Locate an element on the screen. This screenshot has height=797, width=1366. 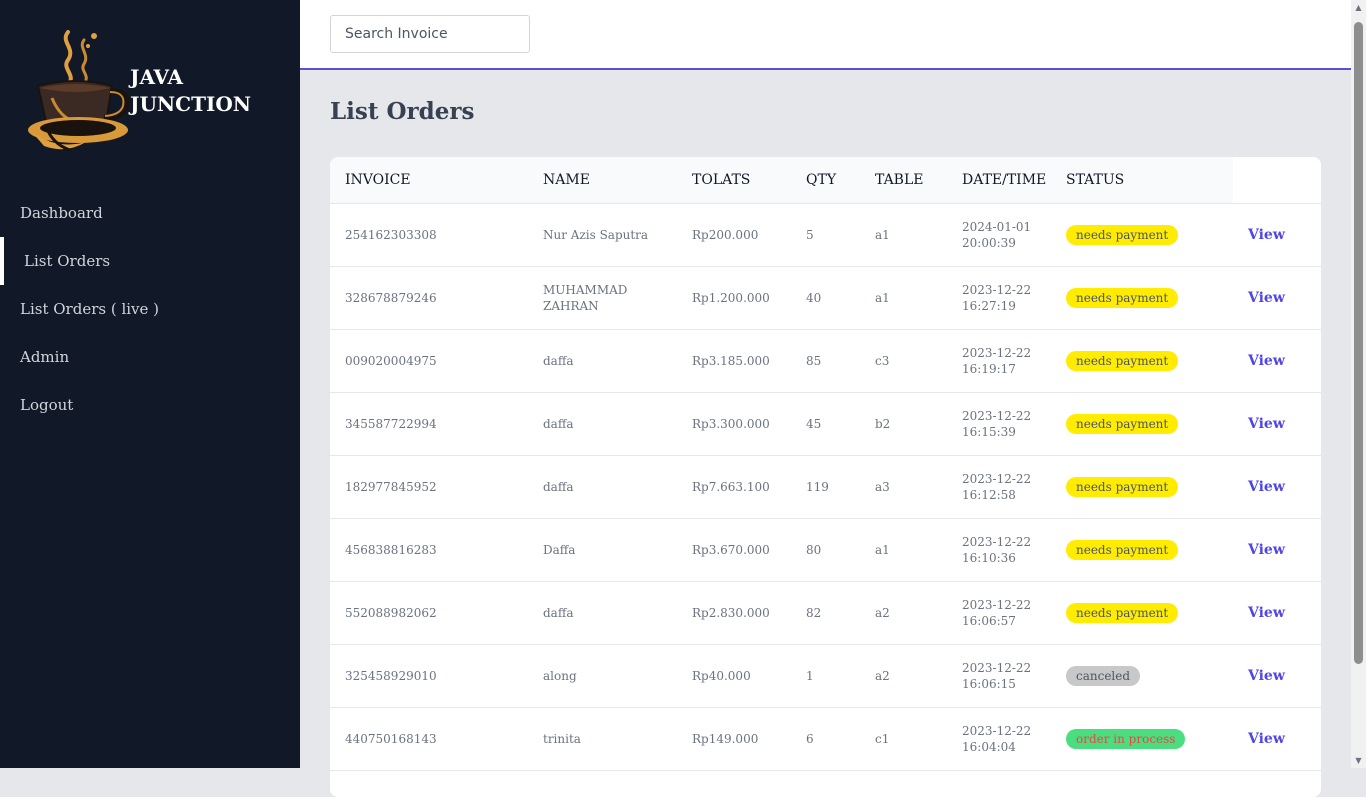
cell-qty: 40 is located at coordinates (825, 298).